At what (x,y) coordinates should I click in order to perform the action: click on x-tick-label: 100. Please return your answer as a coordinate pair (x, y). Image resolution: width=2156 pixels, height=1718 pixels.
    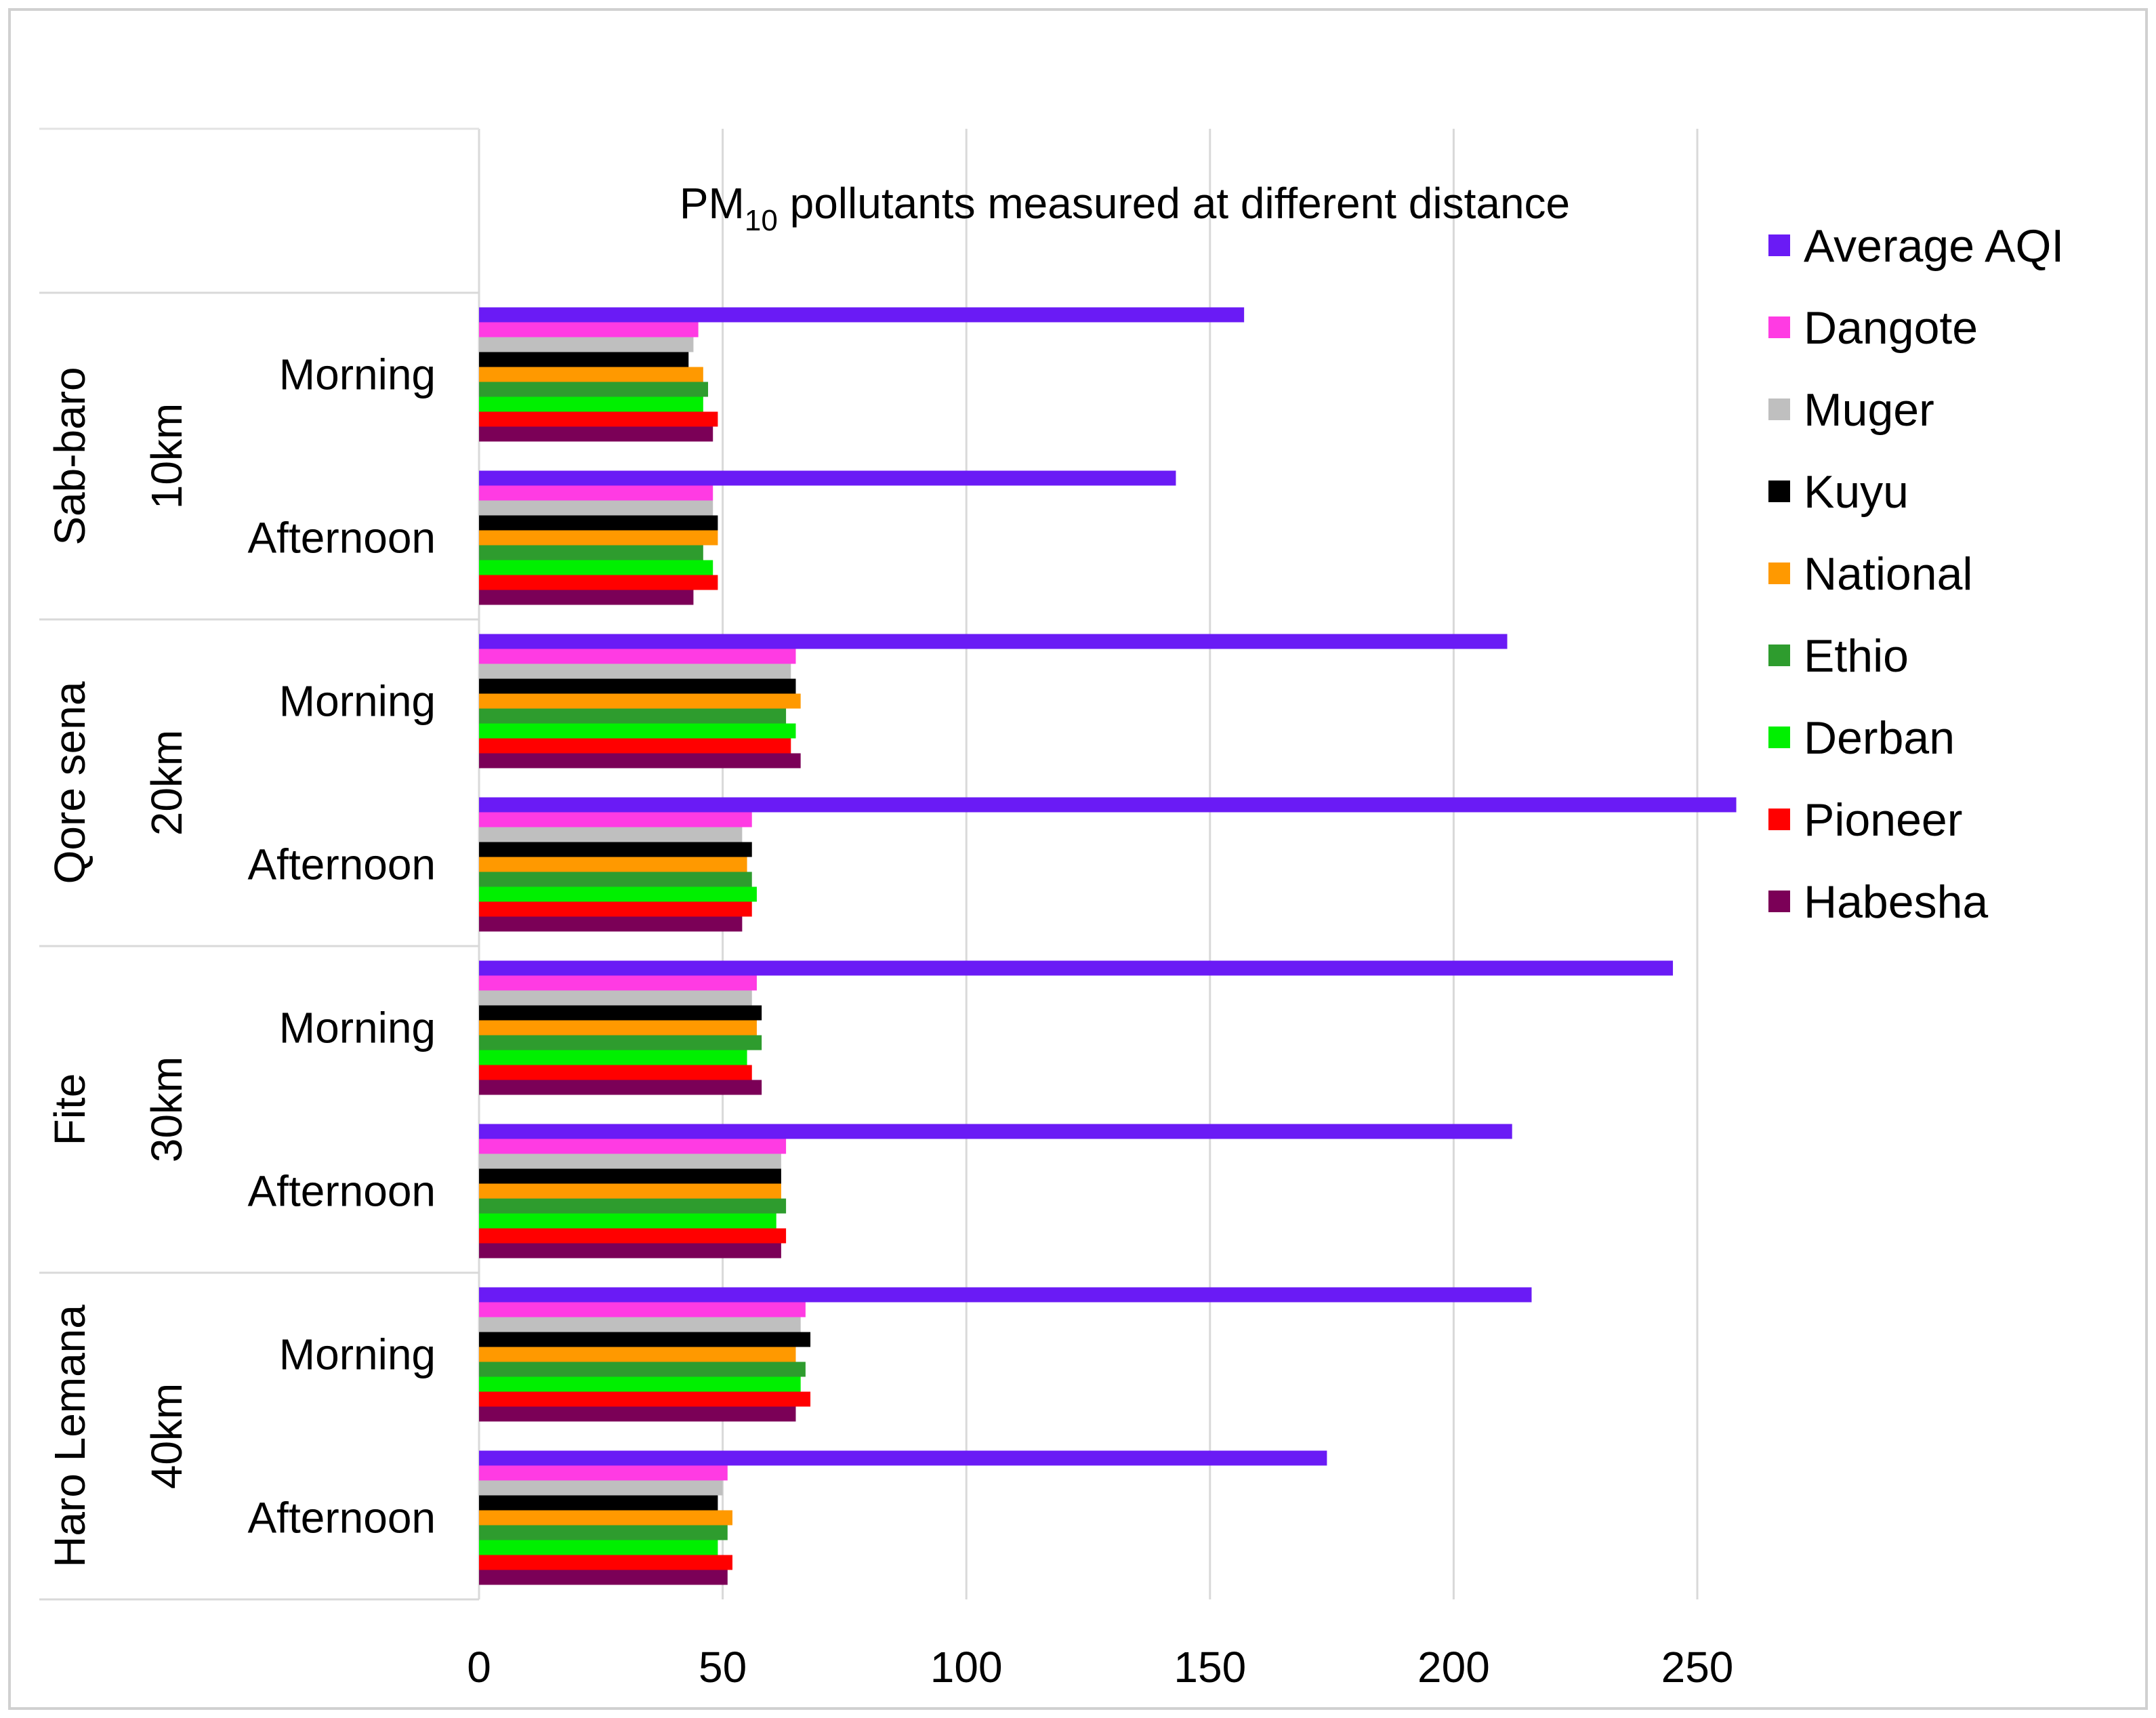
    Looking at the image, I should click on (966, 1667).